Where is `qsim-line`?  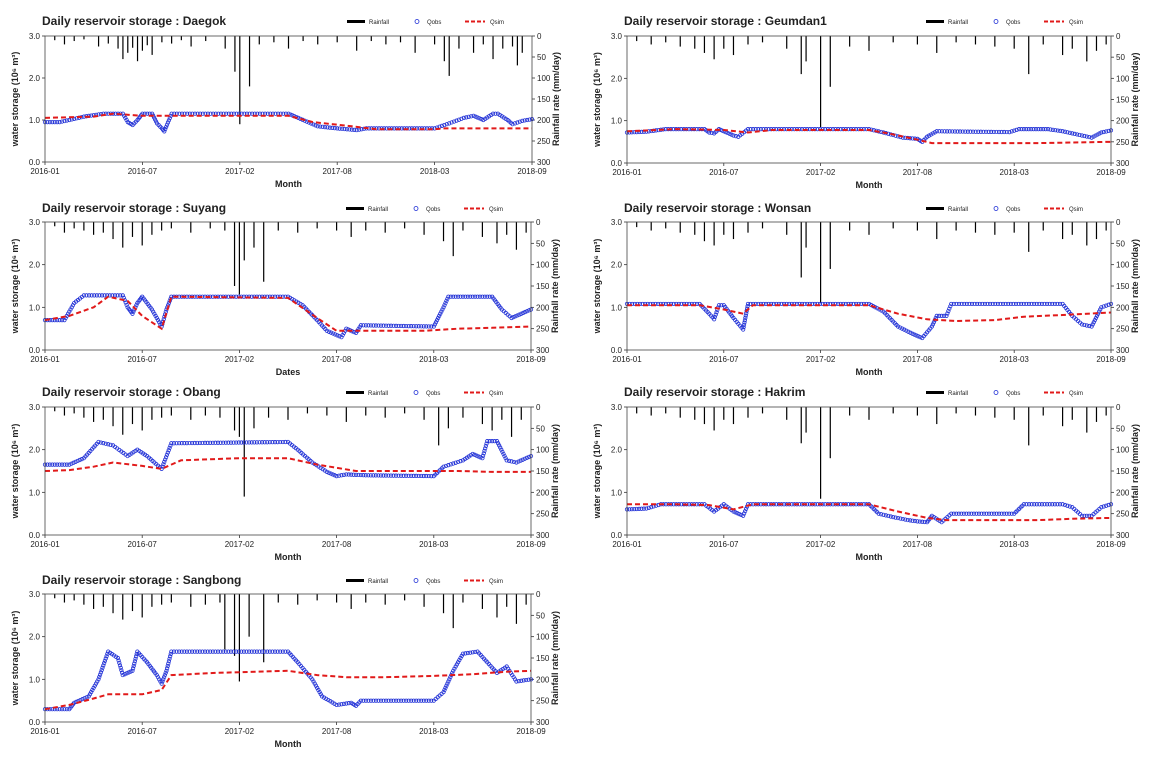
qsim-line is located at coordinates (869, 512).